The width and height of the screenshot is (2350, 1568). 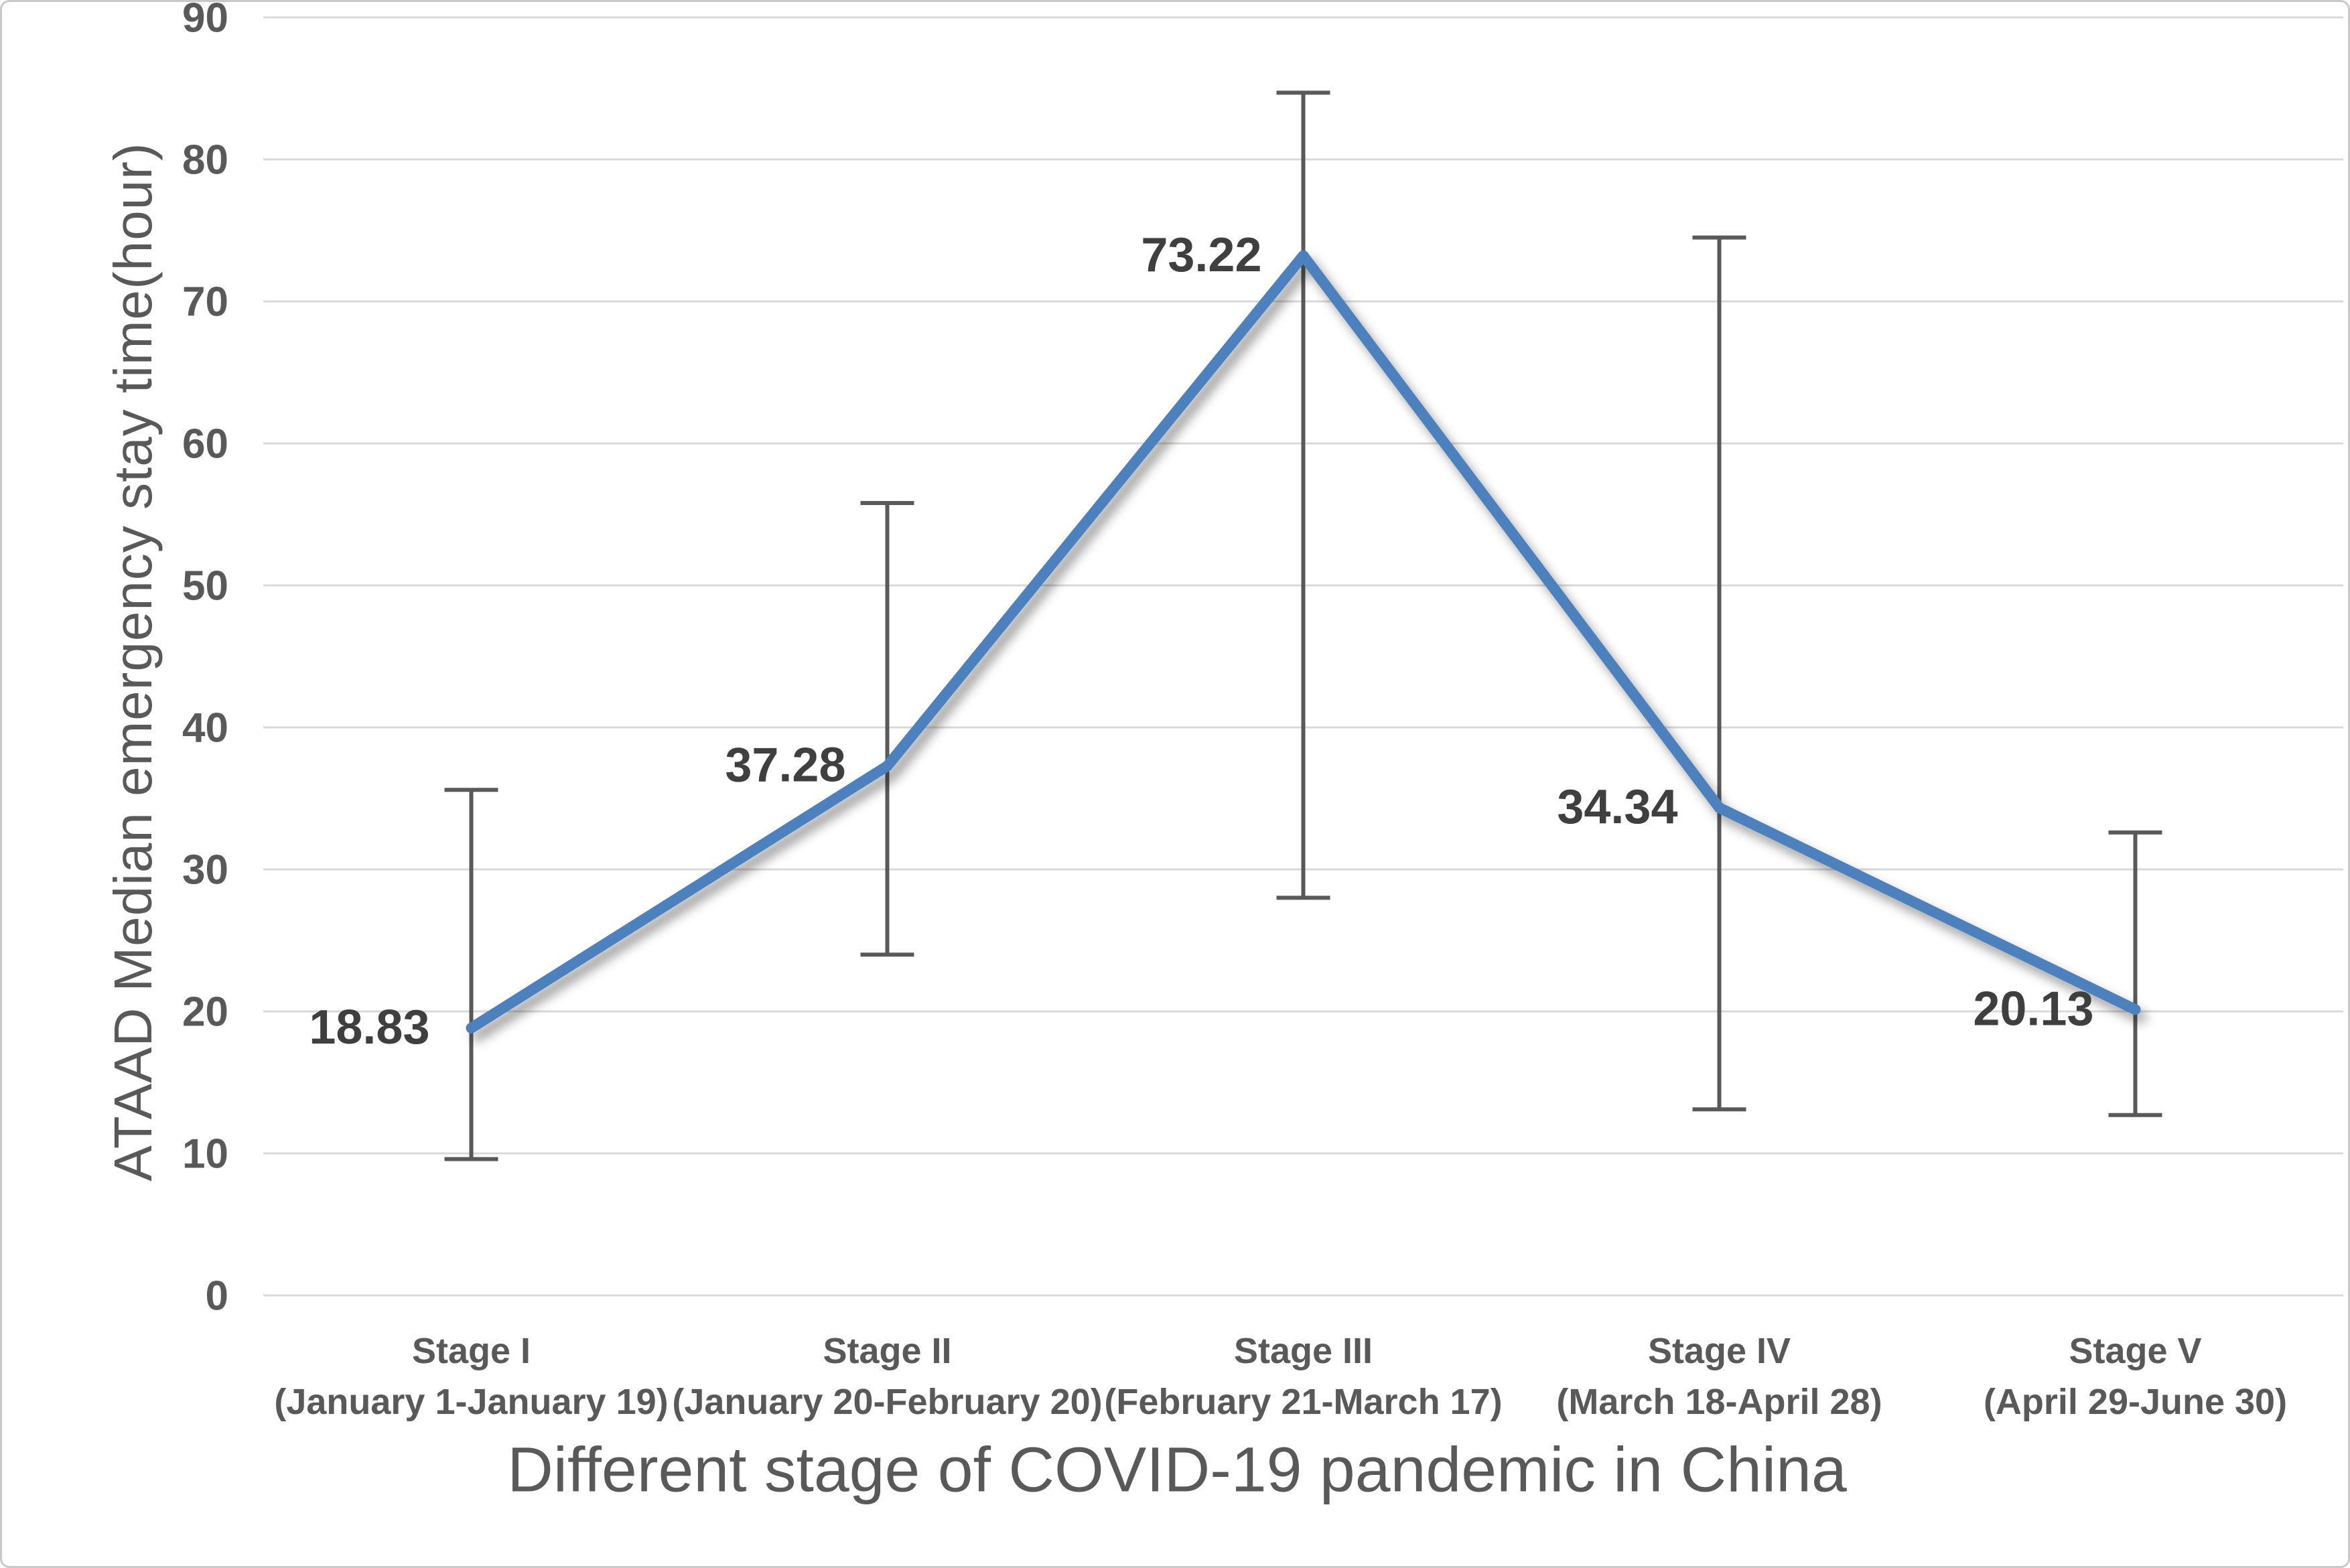 What do you see at coordinates (205, 1155) in the screenshot?
I see `y-tick-label: 10` at bounding box center [205, 1155].